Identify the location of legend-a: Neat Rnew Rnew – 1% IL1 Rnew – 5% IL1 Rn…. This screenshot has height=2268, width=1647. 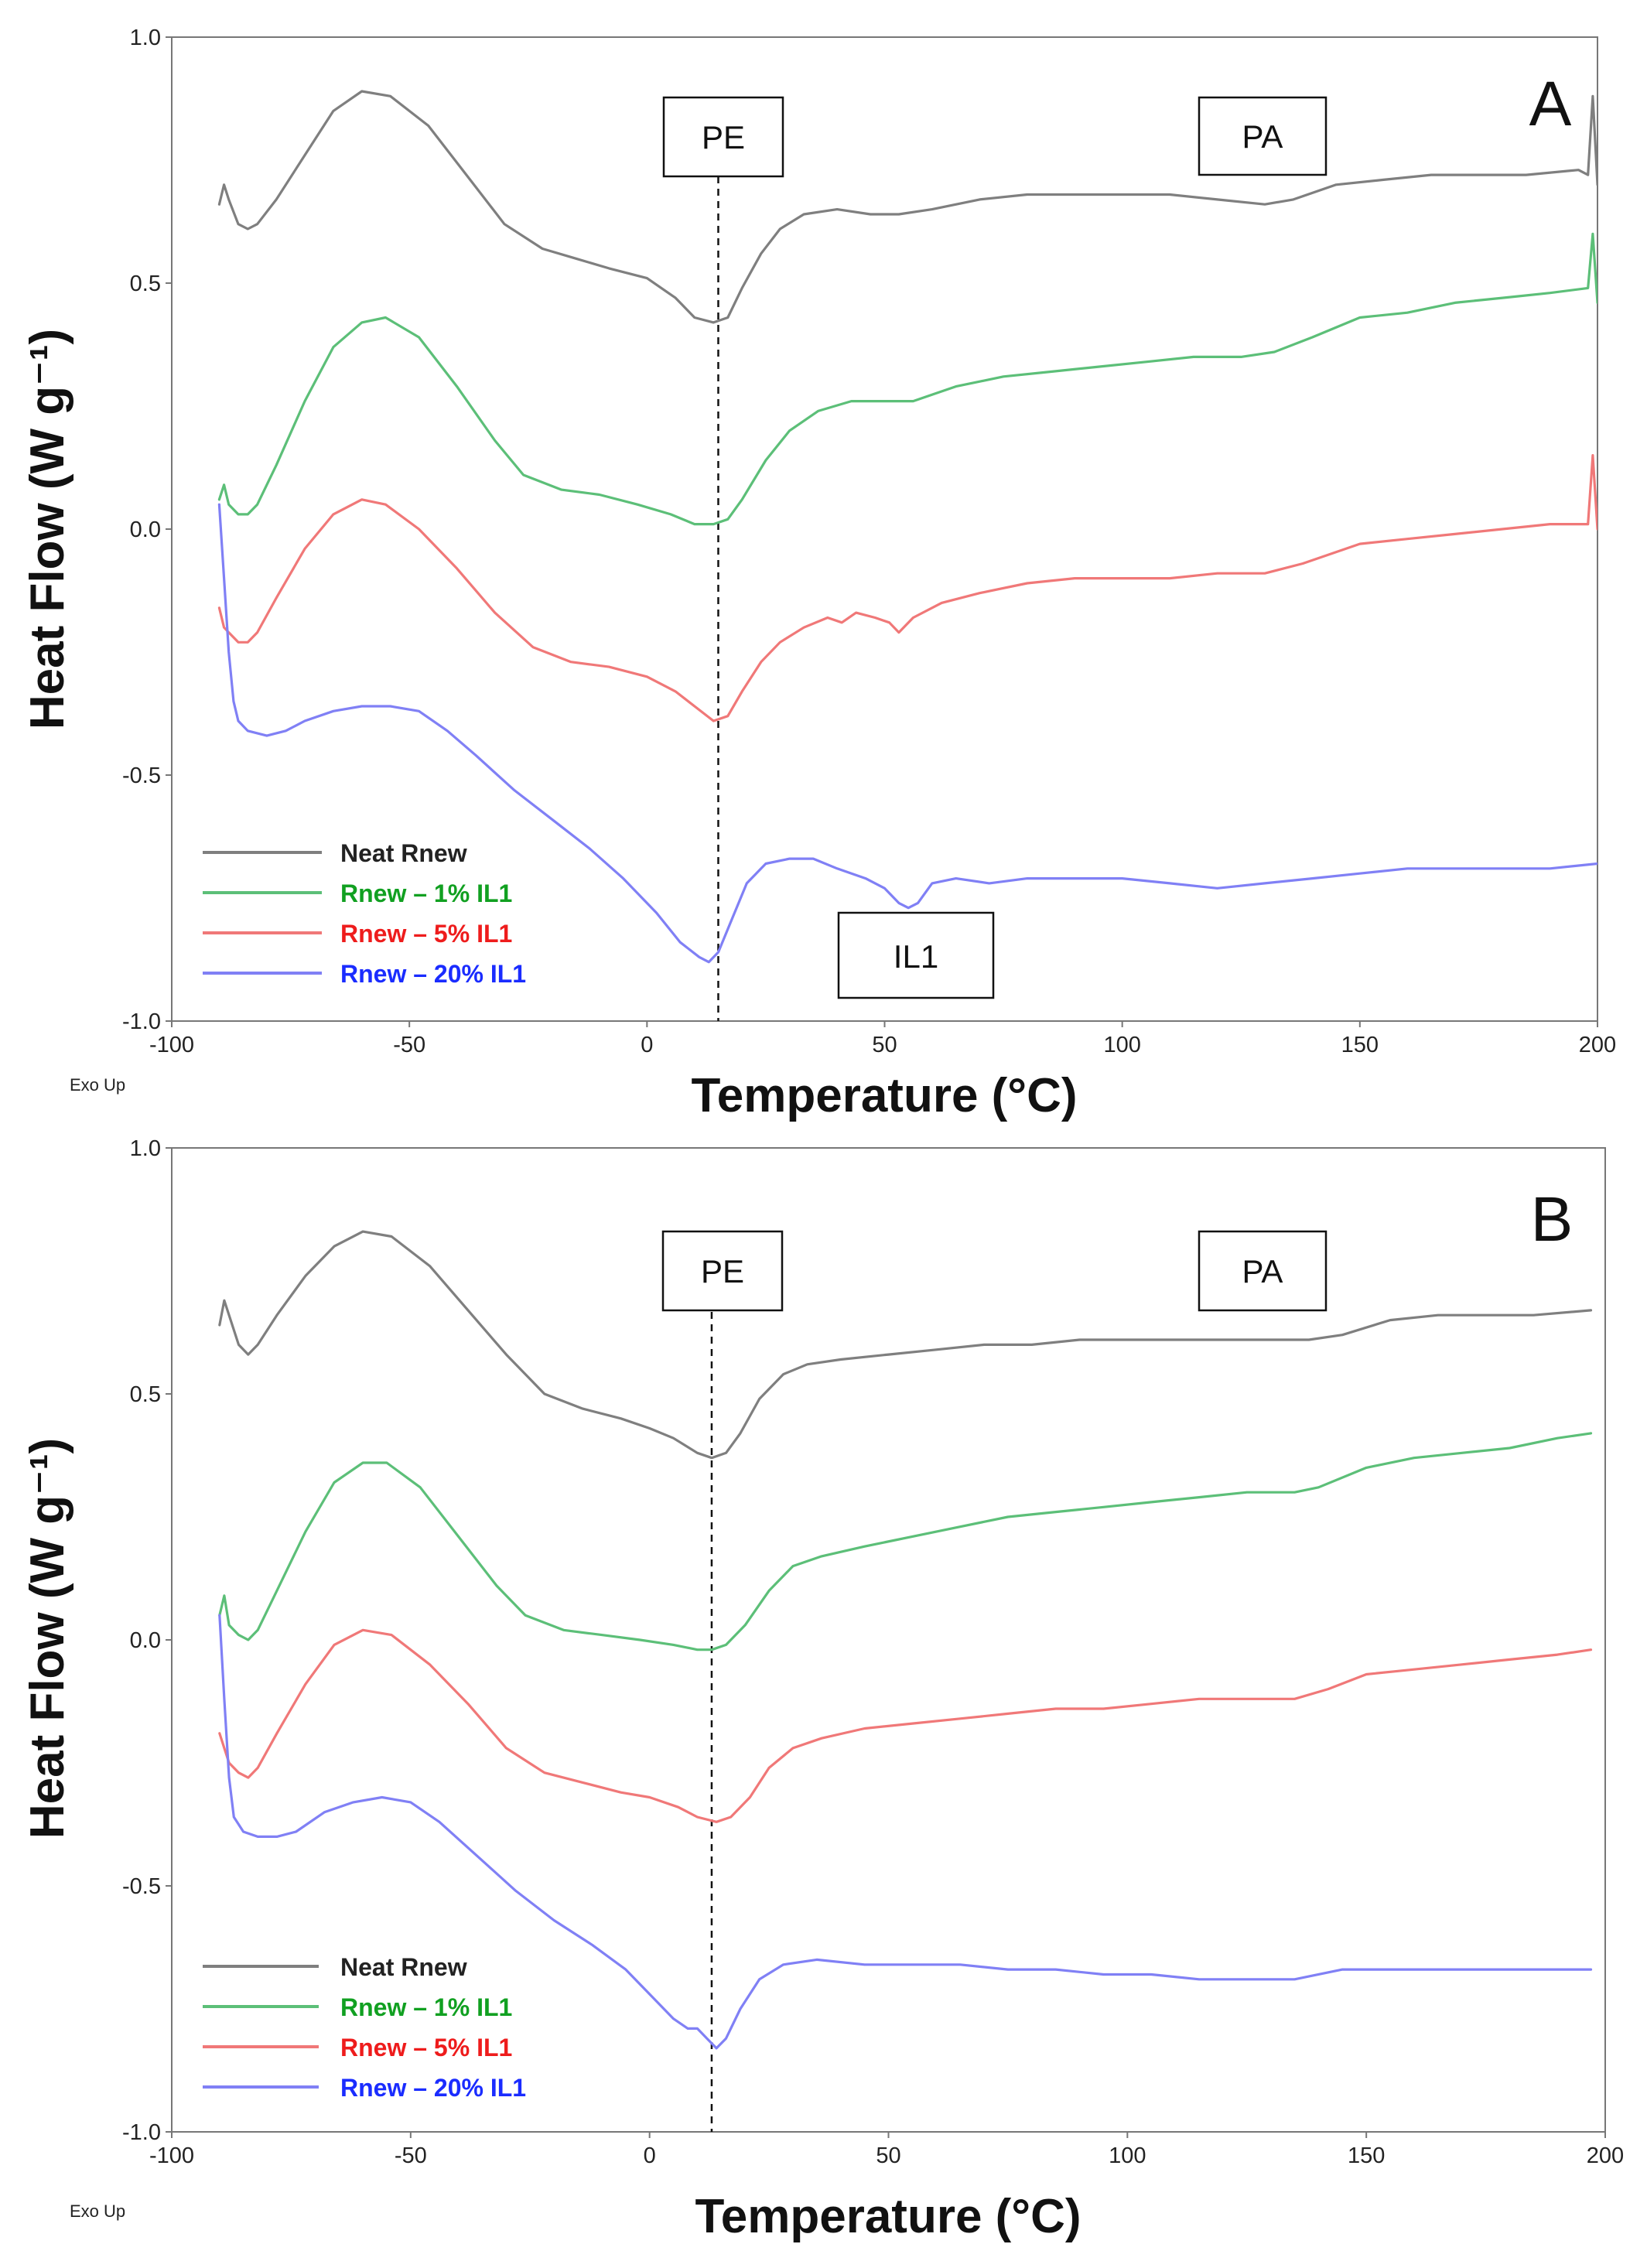
(364, 914).